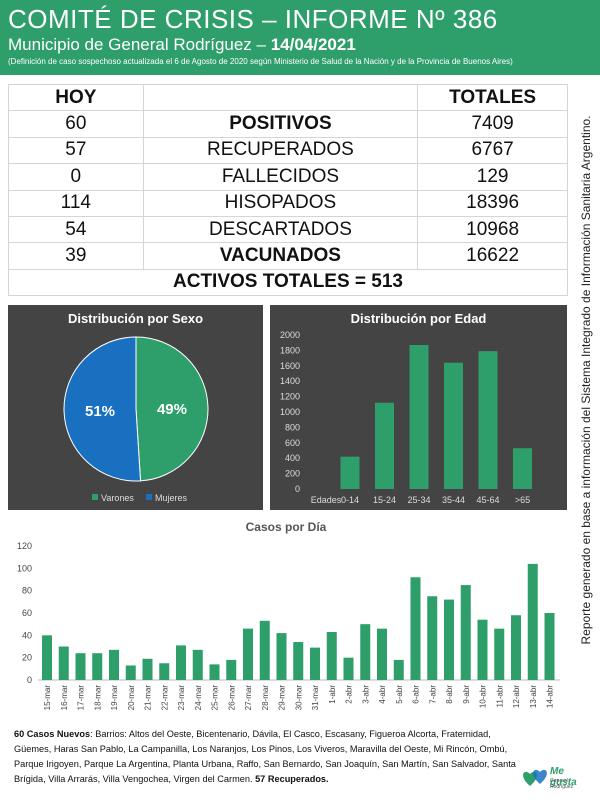  Describe the element at coordinates (164, 698) in the screenshot. I see `x-tick-label: 22-mar` at that location.